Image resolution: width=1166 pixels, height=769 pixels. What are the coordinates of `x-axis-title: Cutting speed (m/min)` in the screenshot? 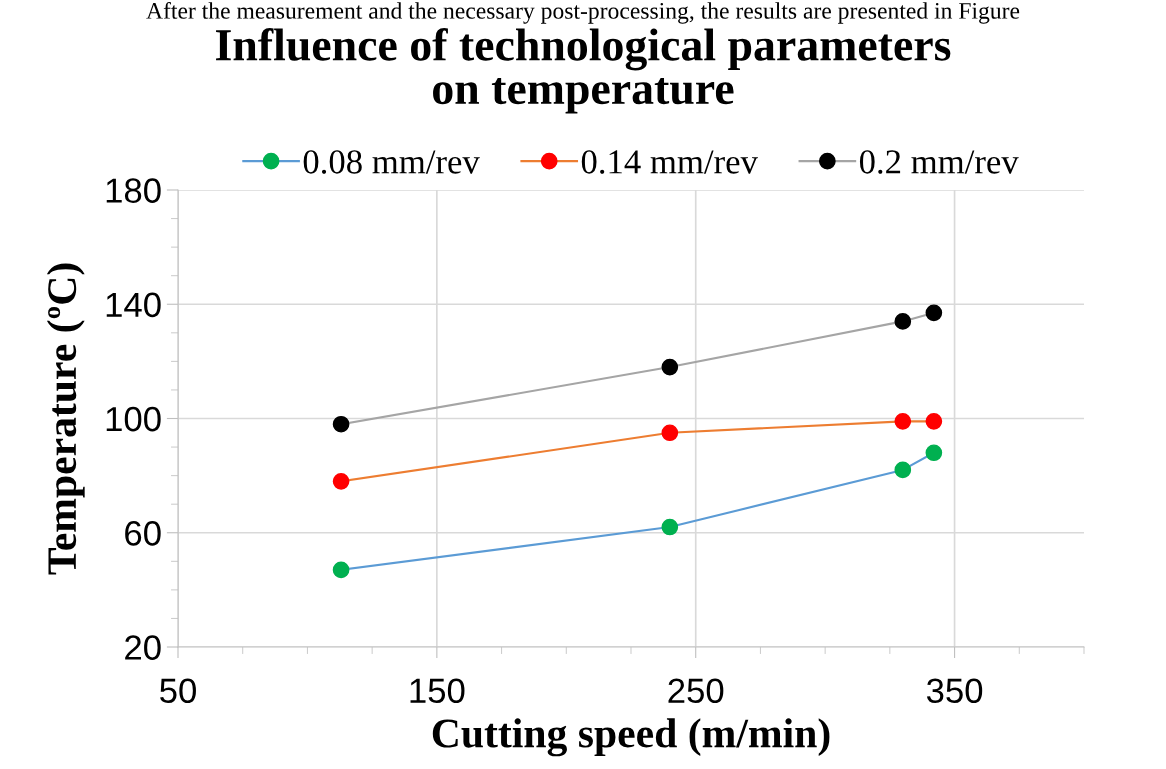 It's located at (631, 737).